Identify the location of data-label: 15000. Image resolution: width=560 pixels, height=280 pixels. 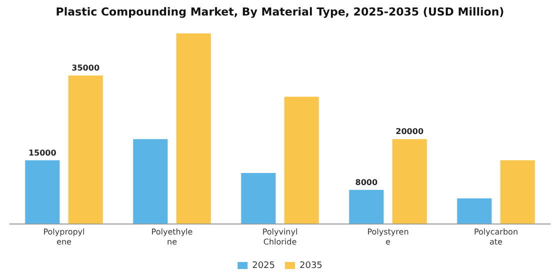
(42, 153).